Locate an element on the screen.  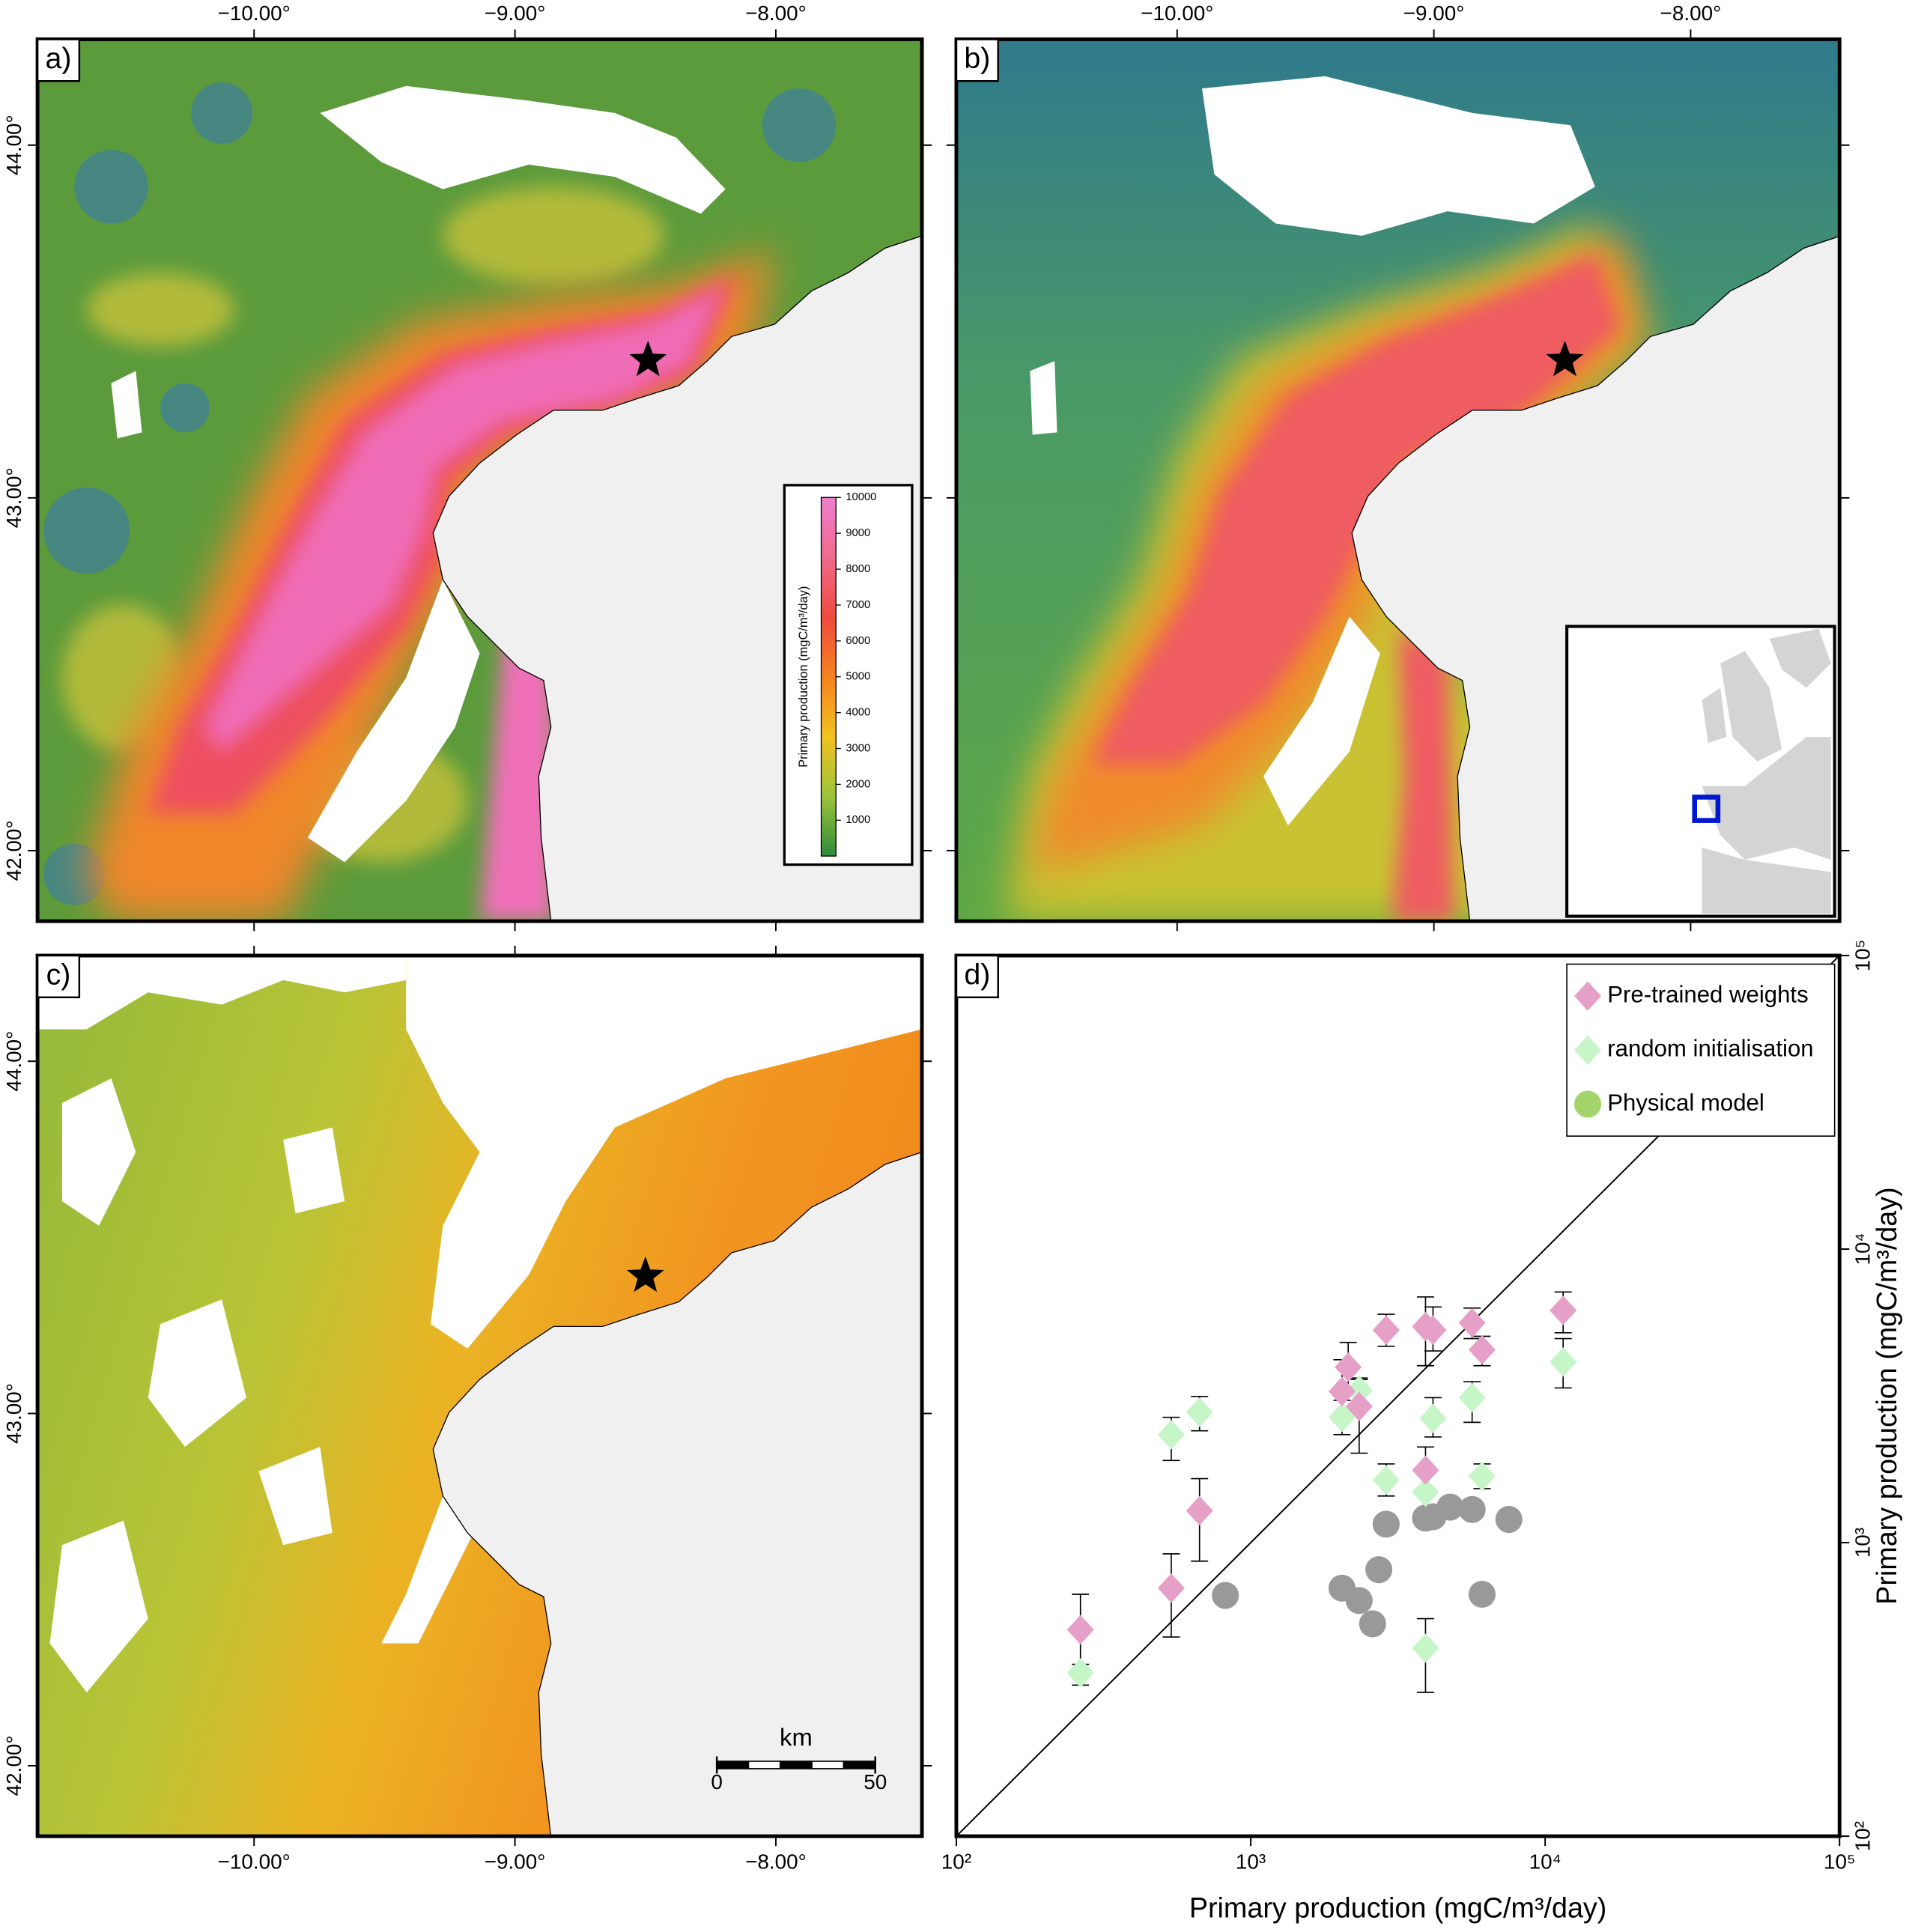
colorbar-box is located at coordinates (848, 675).